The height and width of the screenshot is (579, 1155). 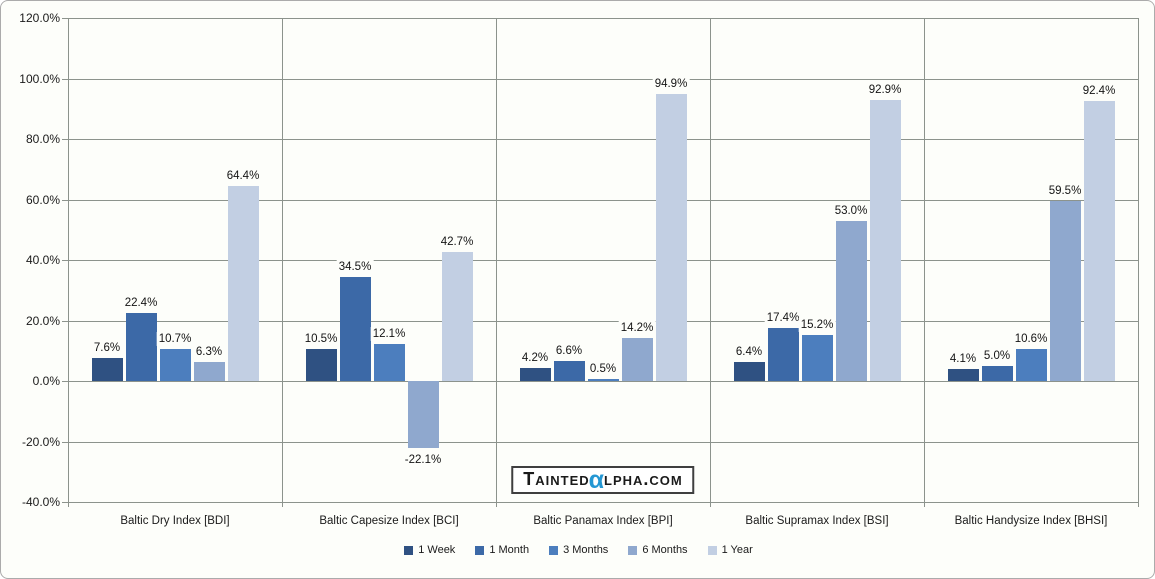 I want to click on bar-value-label: 6.3%, so click(x=209, y=351).